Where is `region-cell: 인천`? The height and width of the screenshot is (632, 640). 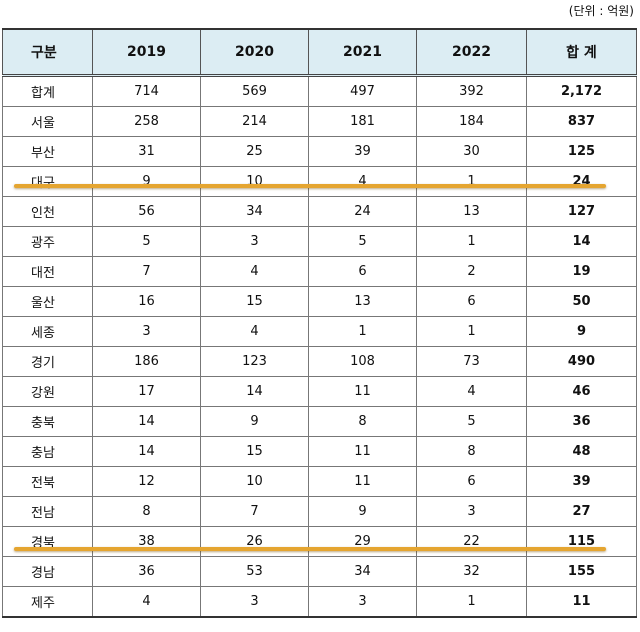 region-cell: 인천 is located at coordinates (47, 211).